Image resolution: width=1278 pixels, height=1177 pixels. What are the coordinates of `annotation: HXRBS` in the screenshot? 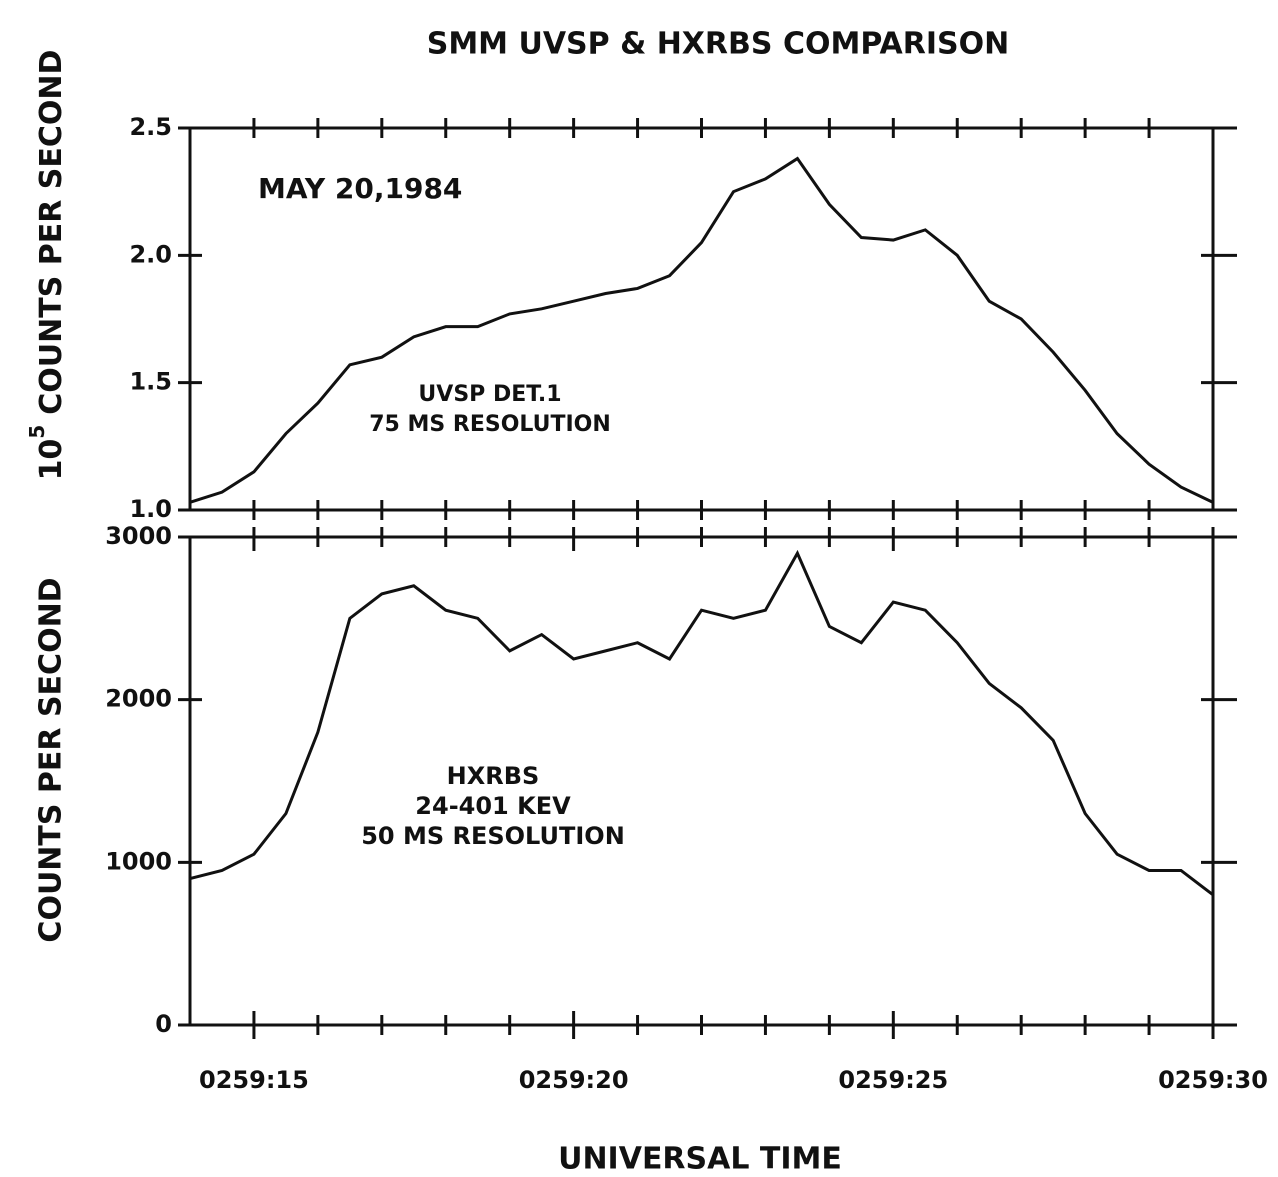 It's located at (493, 776).